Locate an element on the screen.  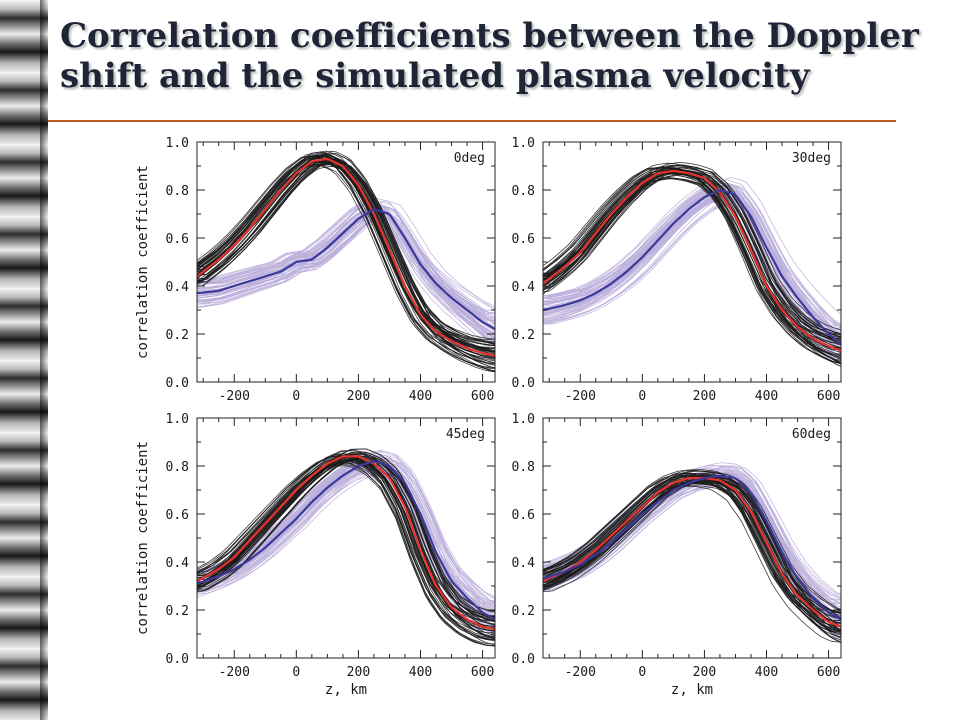
film-strip-decoration is located at coordinates (24, 360).